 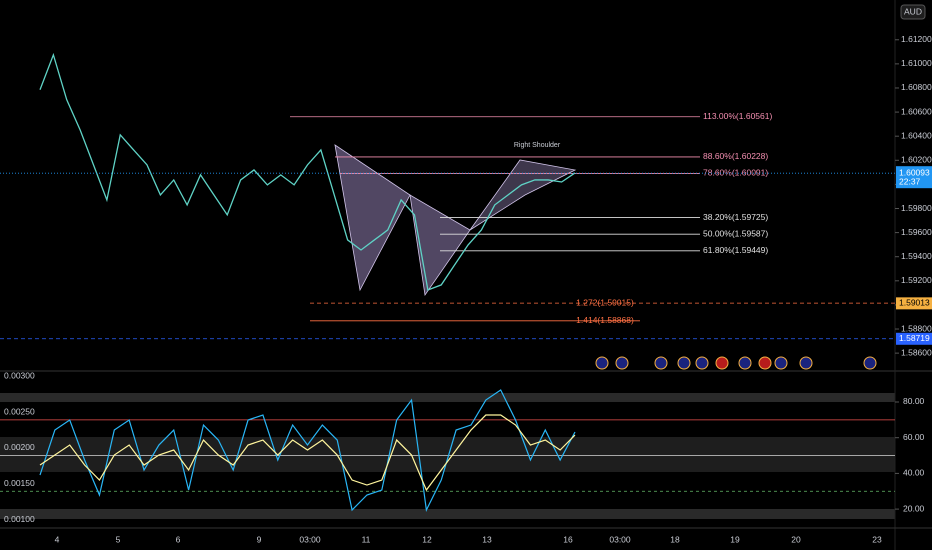 I want to click on x-tick-label: 20, so click(x=796, y=539).